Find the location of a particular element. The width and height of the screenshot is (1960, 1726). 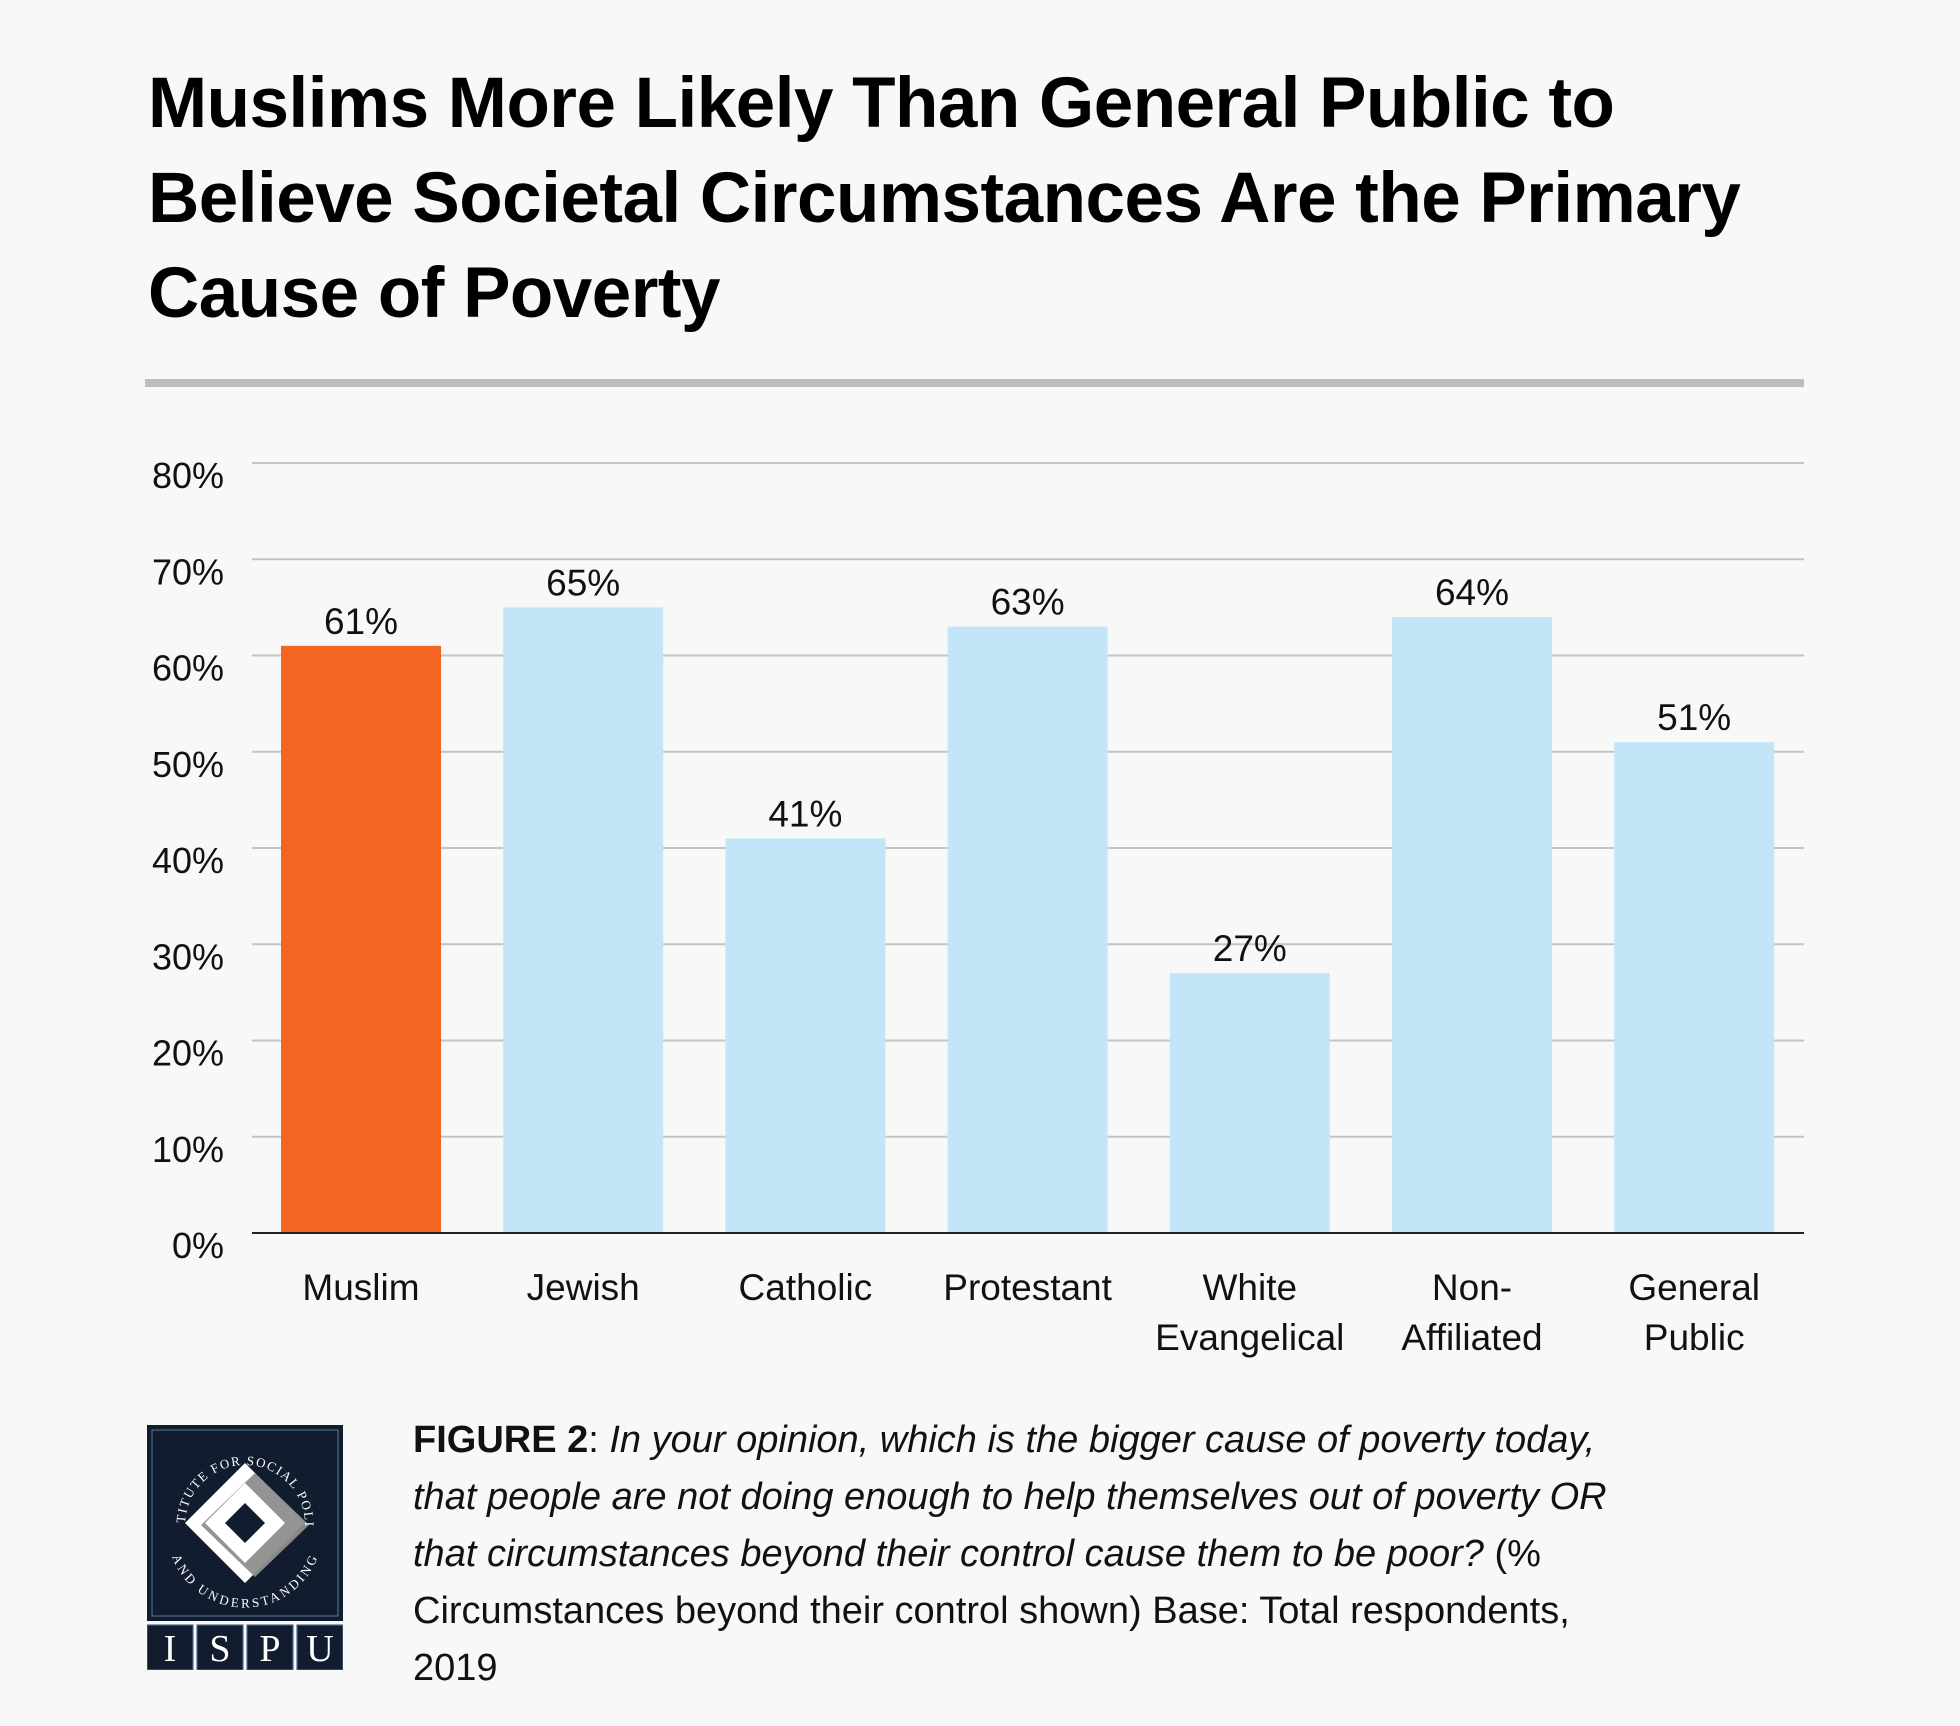

bar-white-evangelical is located at coordinates (1249, 1103).